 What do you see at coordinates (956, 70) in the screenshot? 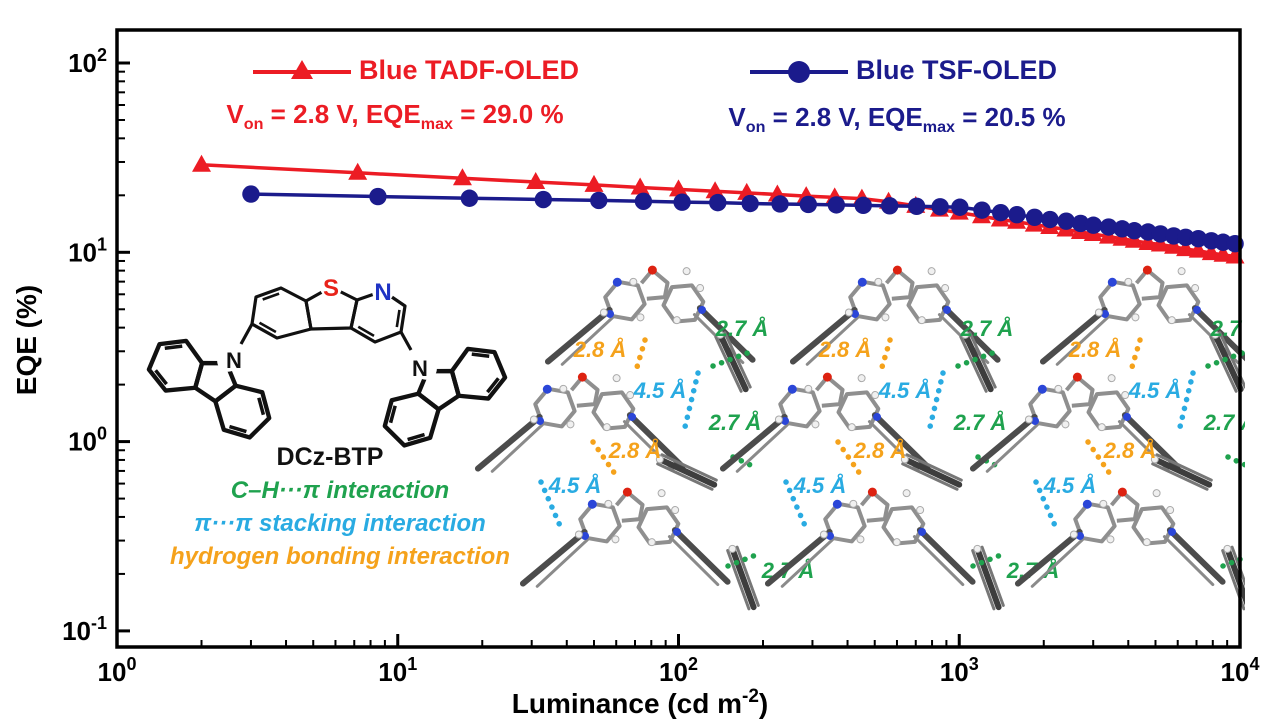
I see `tsf-legend-label: Blue TSF-OLED` at bounding box center [956, 70].